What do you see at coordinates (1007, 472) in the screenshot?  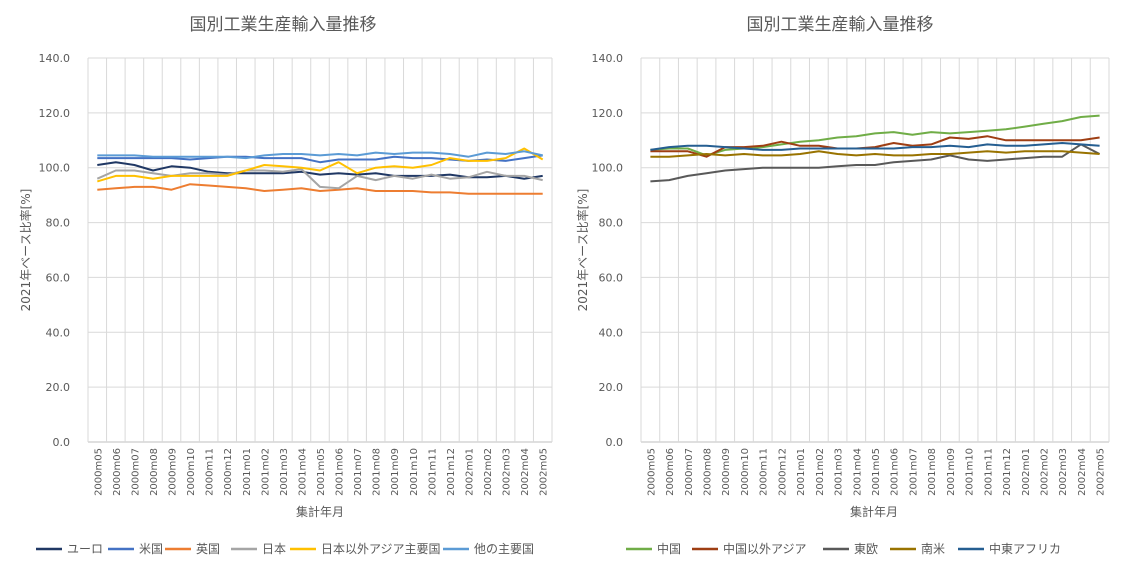 I see `x-tick-label: 2001m12` at bounding box center [1007, 472].